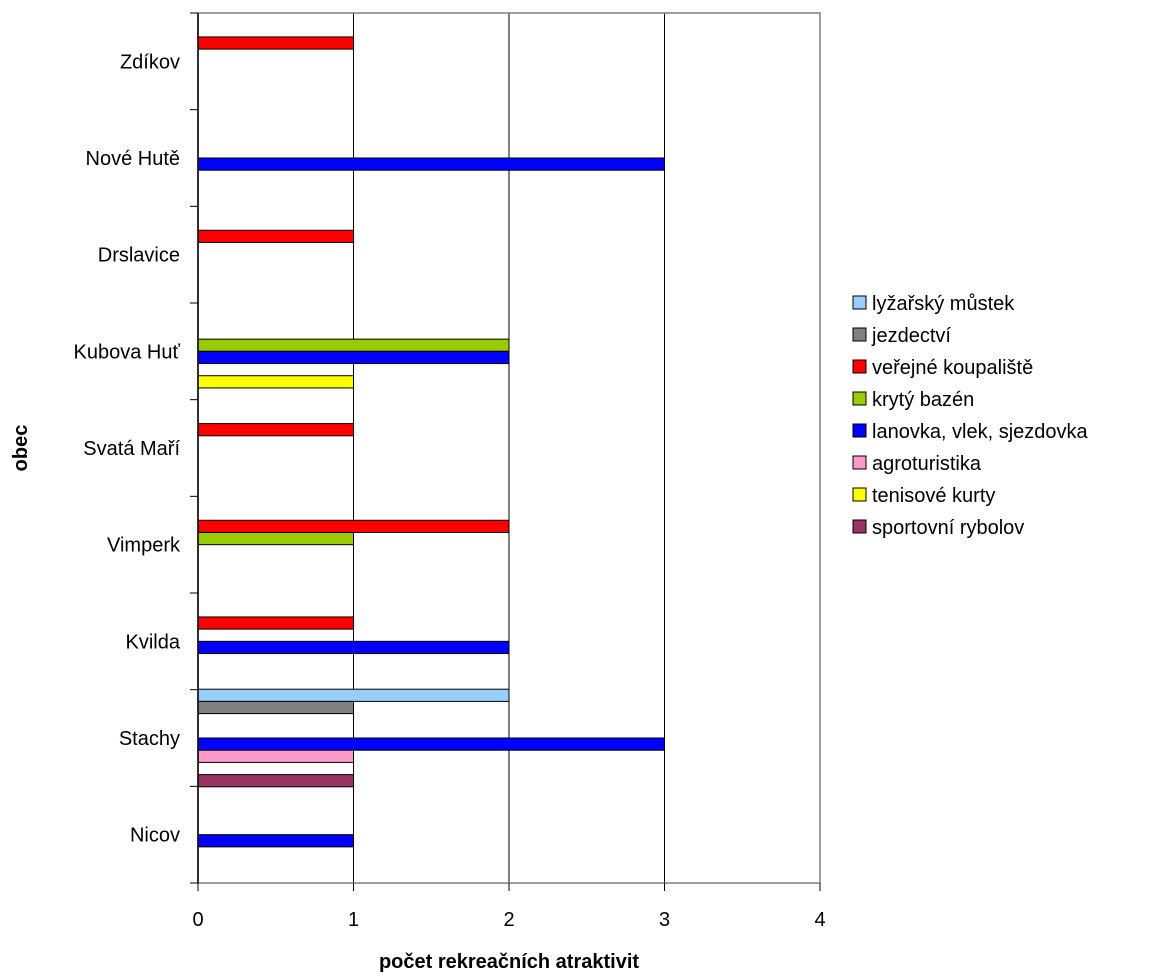 This screenshot has height=978, width=1155. Describe the element at coordinates (911, 336) in the screenshot. I see `legend-label: jezdectví` at that location.